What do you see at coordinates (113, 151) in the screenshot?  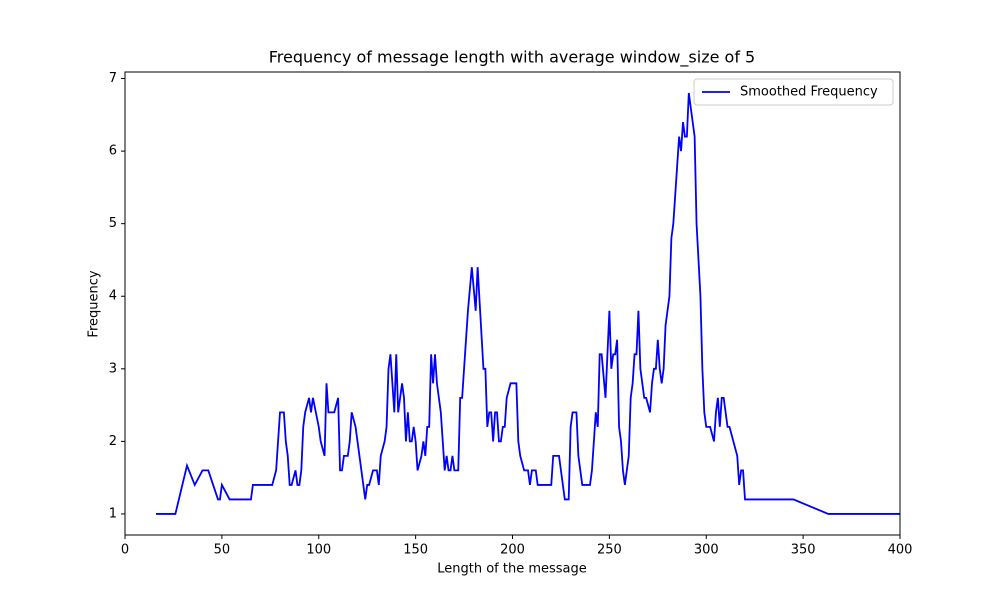 I see `y-tick-label: 6` at bounding box center [113, 151].